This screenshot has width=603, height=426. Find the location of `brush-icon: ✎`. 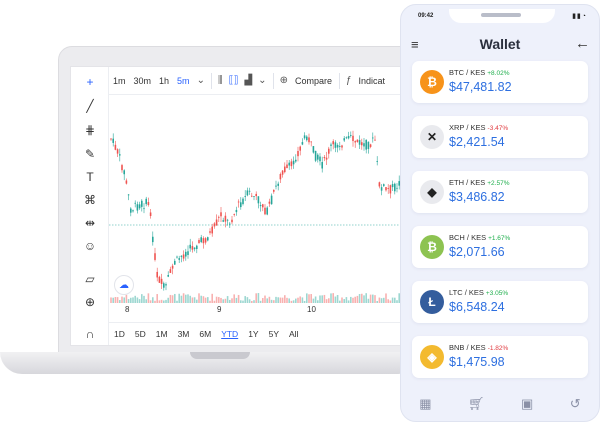

brush-icon: ✎ is located at coordinates (90, 154).